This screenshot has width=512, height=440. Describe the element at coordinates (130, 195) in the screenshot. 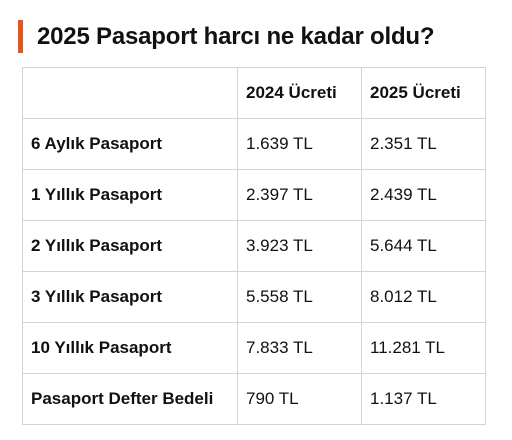

I see `row-label: 1 Yıllık Pasaport` at that location.